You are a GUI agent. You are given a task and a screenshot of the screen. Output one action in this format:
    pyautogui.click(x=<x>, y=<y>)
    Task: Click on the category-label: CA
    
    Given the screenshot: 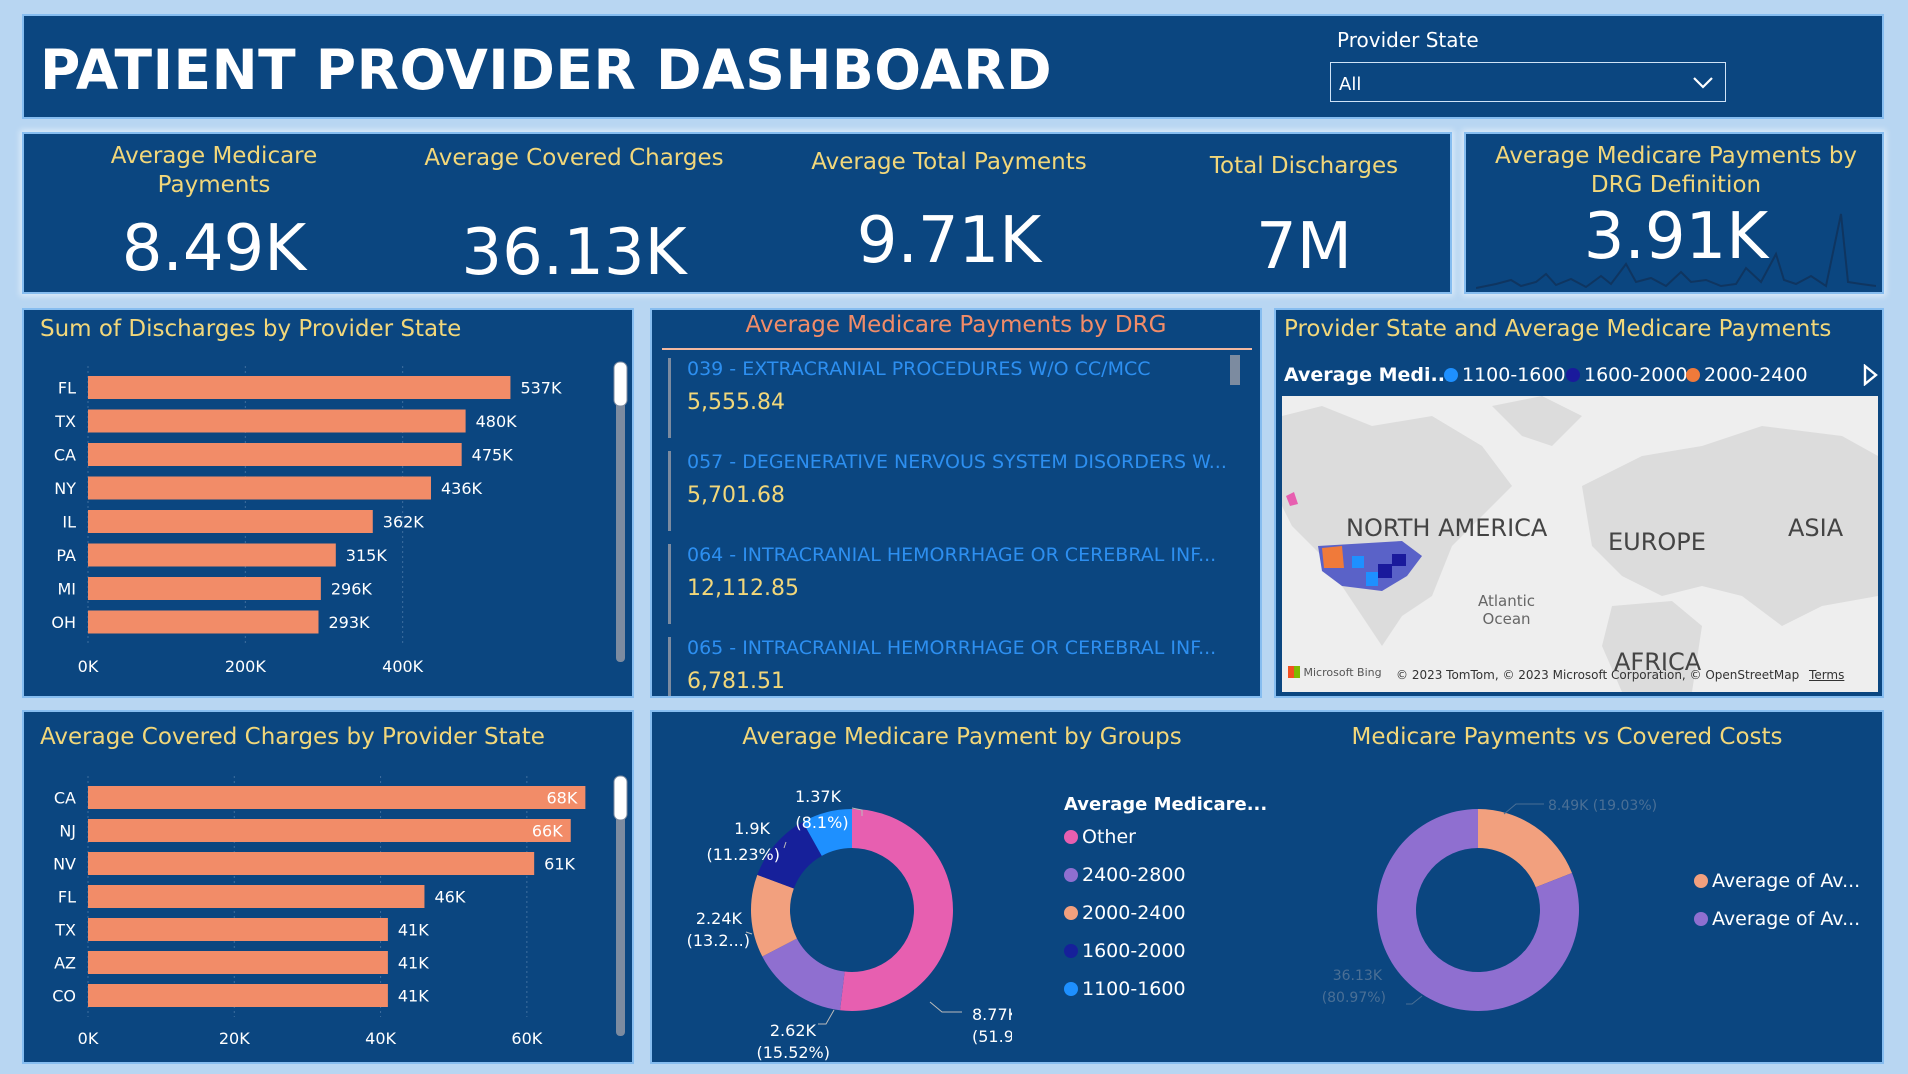 What is the action you would take?
    pyautogui.click(x=65, y=798)
    